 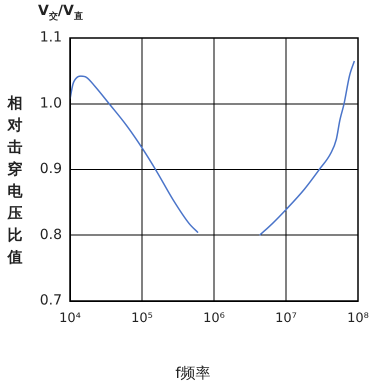 What do you see at coordinates (358, 318) in the screenshot?
I see `x-tick-label: 10⁸` at bounding box center [358, 318].